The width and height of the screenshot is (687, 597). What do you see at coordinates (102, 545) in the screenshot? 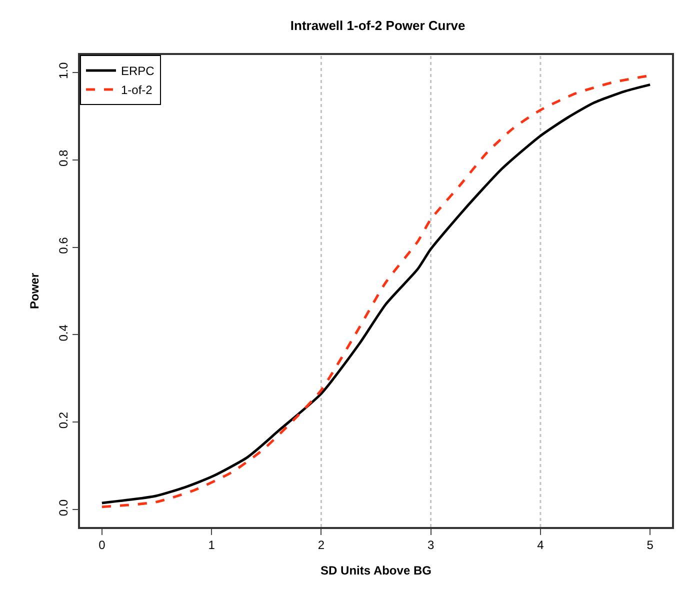
I see `x-tick-label: 0` at bounding box center [102, 545].